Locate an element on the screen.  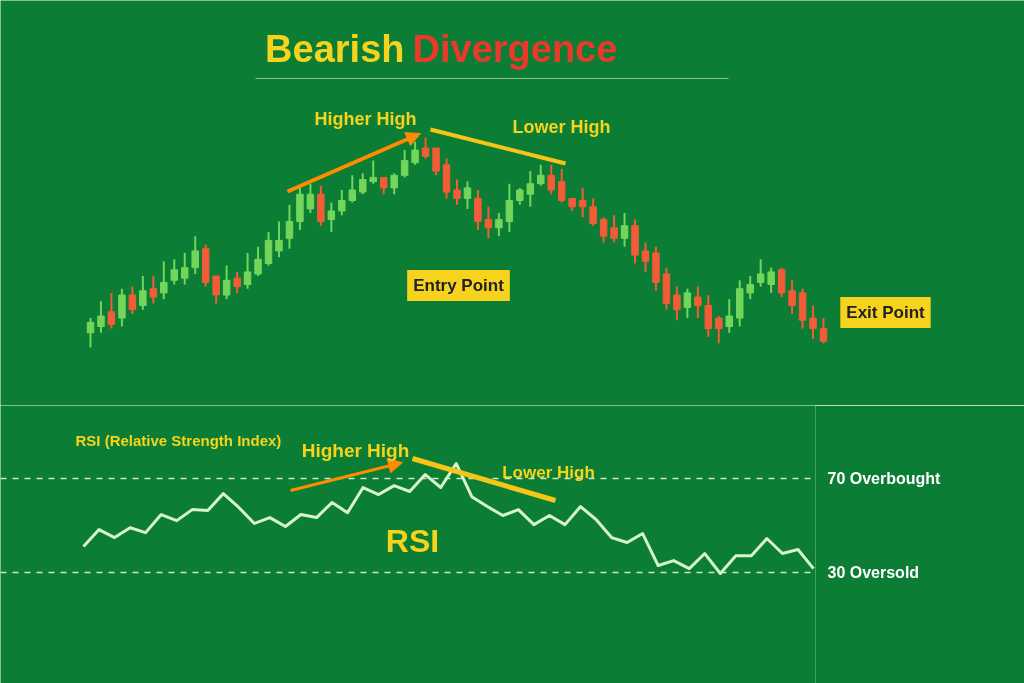
text: Higher High is located at coordinates (365, 118).